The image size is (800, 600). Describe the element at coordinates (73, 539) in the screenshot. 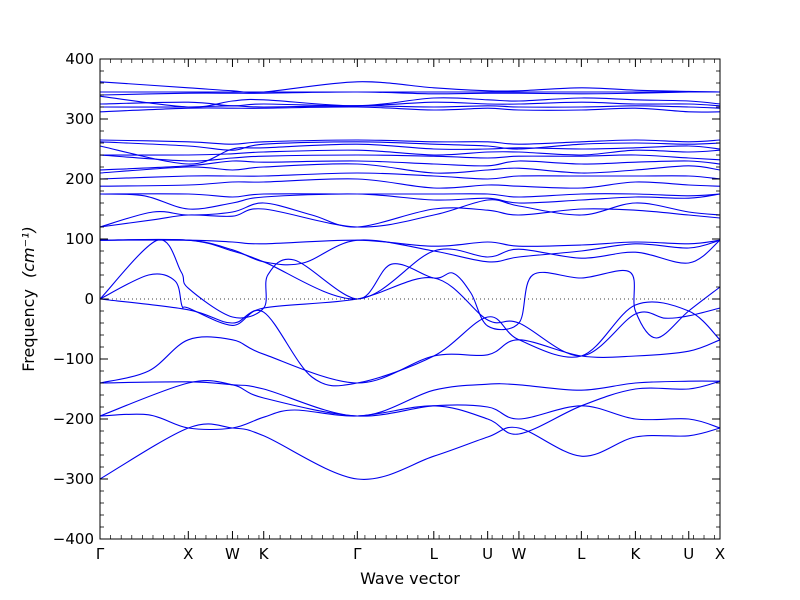

I see `y-tick-label: −400` at that location.